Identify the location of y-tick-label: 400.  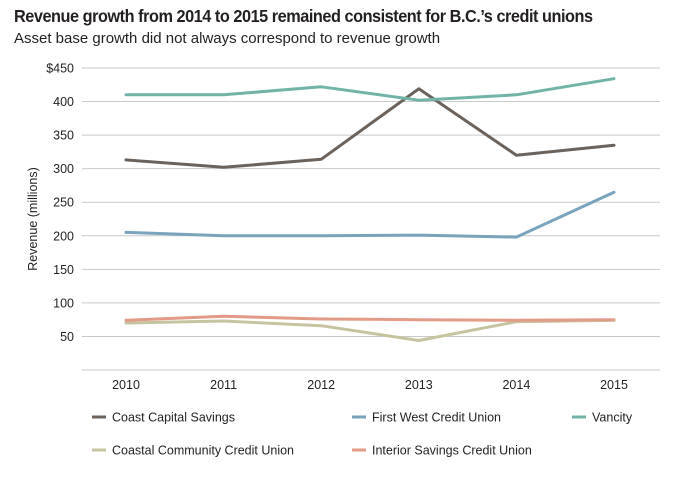
(63, 102).